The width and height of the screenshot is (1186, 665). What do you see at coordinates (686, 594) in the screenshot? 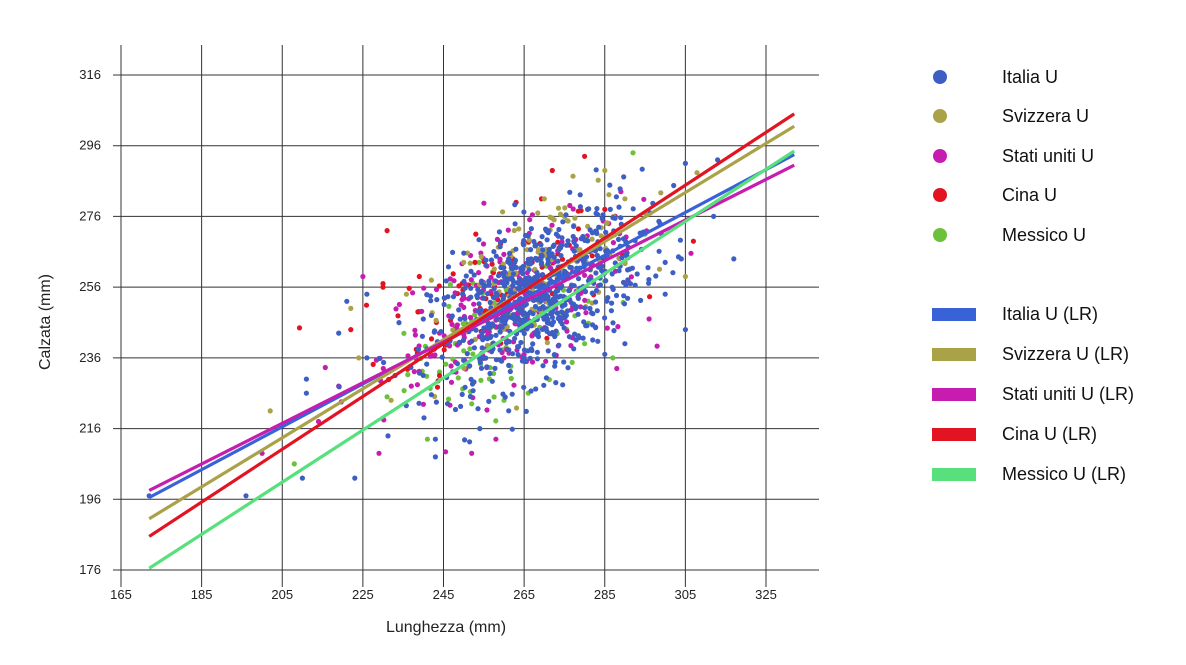
I see `x-tick-label: 305` at bounding box center [686, 594].